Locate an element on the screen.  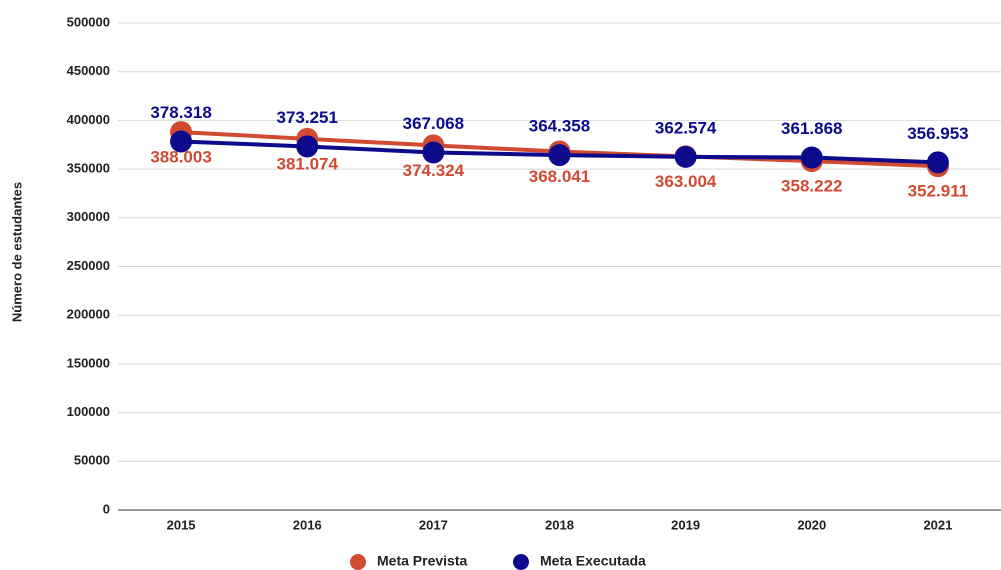
data-label: 368.041 is located at coordinates (559, 176).